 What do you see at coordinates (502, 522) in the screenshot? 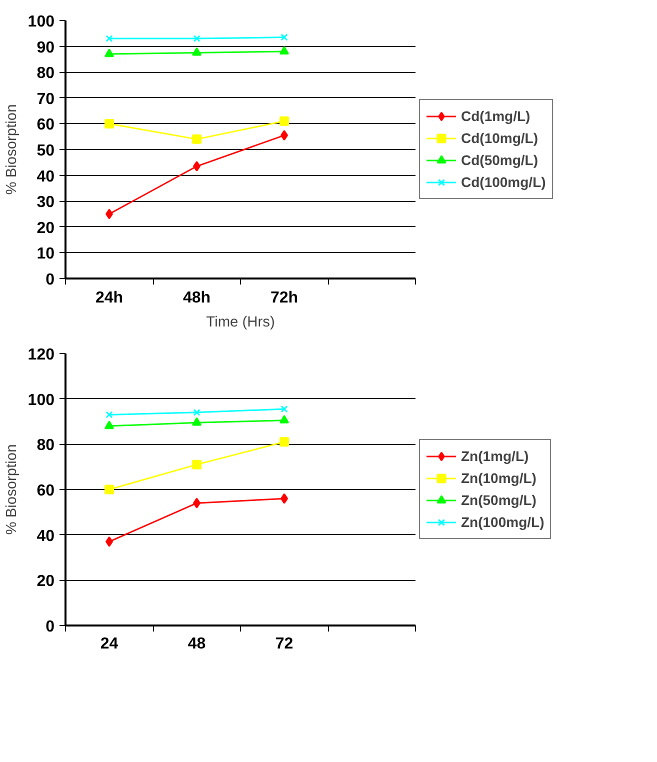
I see `legend-label: Zn(100mg/L)` at bounding box center [502, 522].